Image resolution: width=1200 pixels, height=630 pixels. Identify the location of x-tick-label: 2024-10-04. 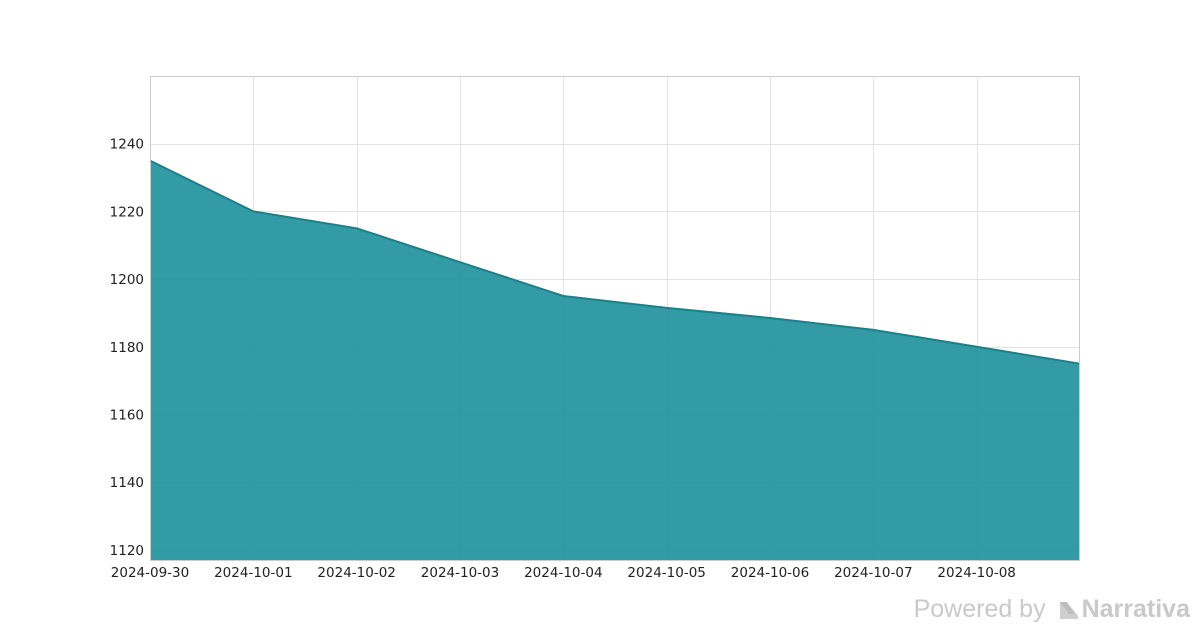
(563, 573).